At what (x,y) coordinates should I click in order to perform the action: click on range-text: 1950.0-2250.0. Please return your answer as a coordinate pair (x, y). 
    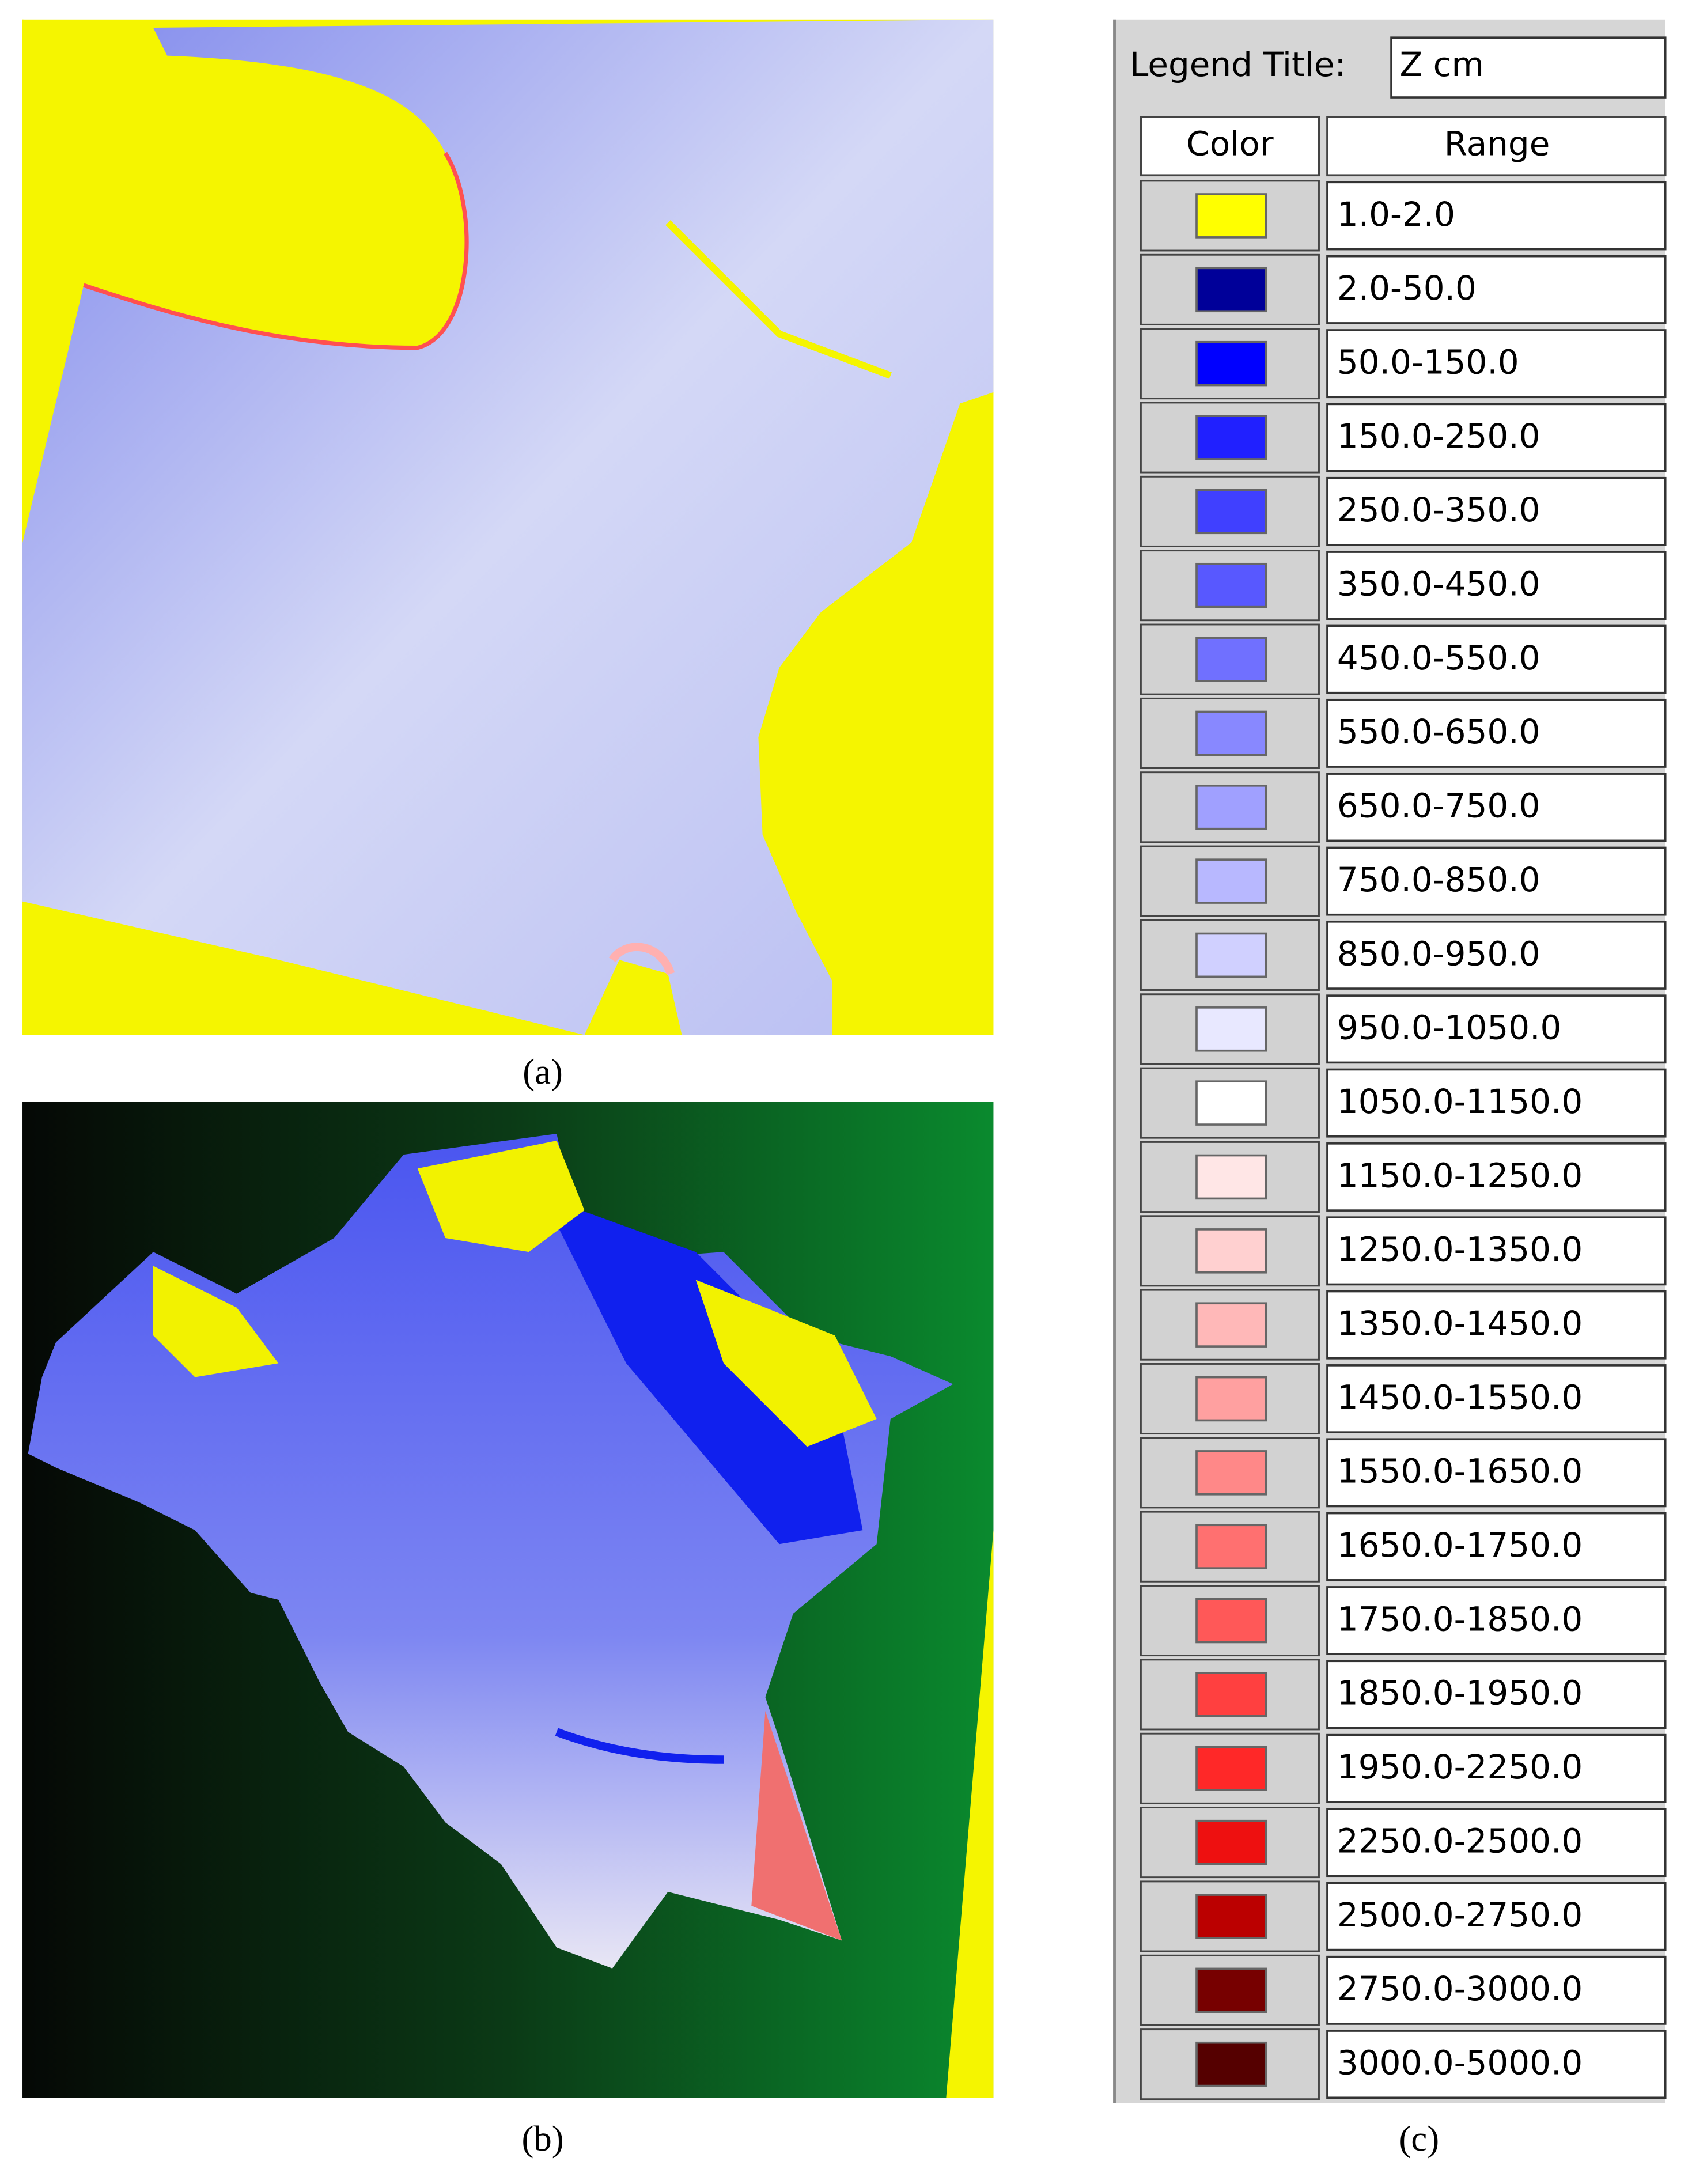
    Looking at the image, I should click on (1460, 1767).